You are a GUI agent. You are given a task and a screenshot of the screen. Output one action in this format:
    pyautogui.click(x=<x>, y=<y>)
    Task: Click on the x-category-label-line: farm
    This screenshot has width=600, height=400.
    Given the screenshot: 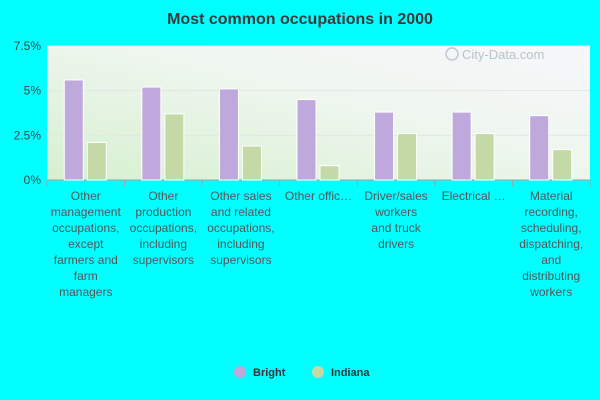 What is the action you would take?
    pyautogui.click(x=86, y=276)
    